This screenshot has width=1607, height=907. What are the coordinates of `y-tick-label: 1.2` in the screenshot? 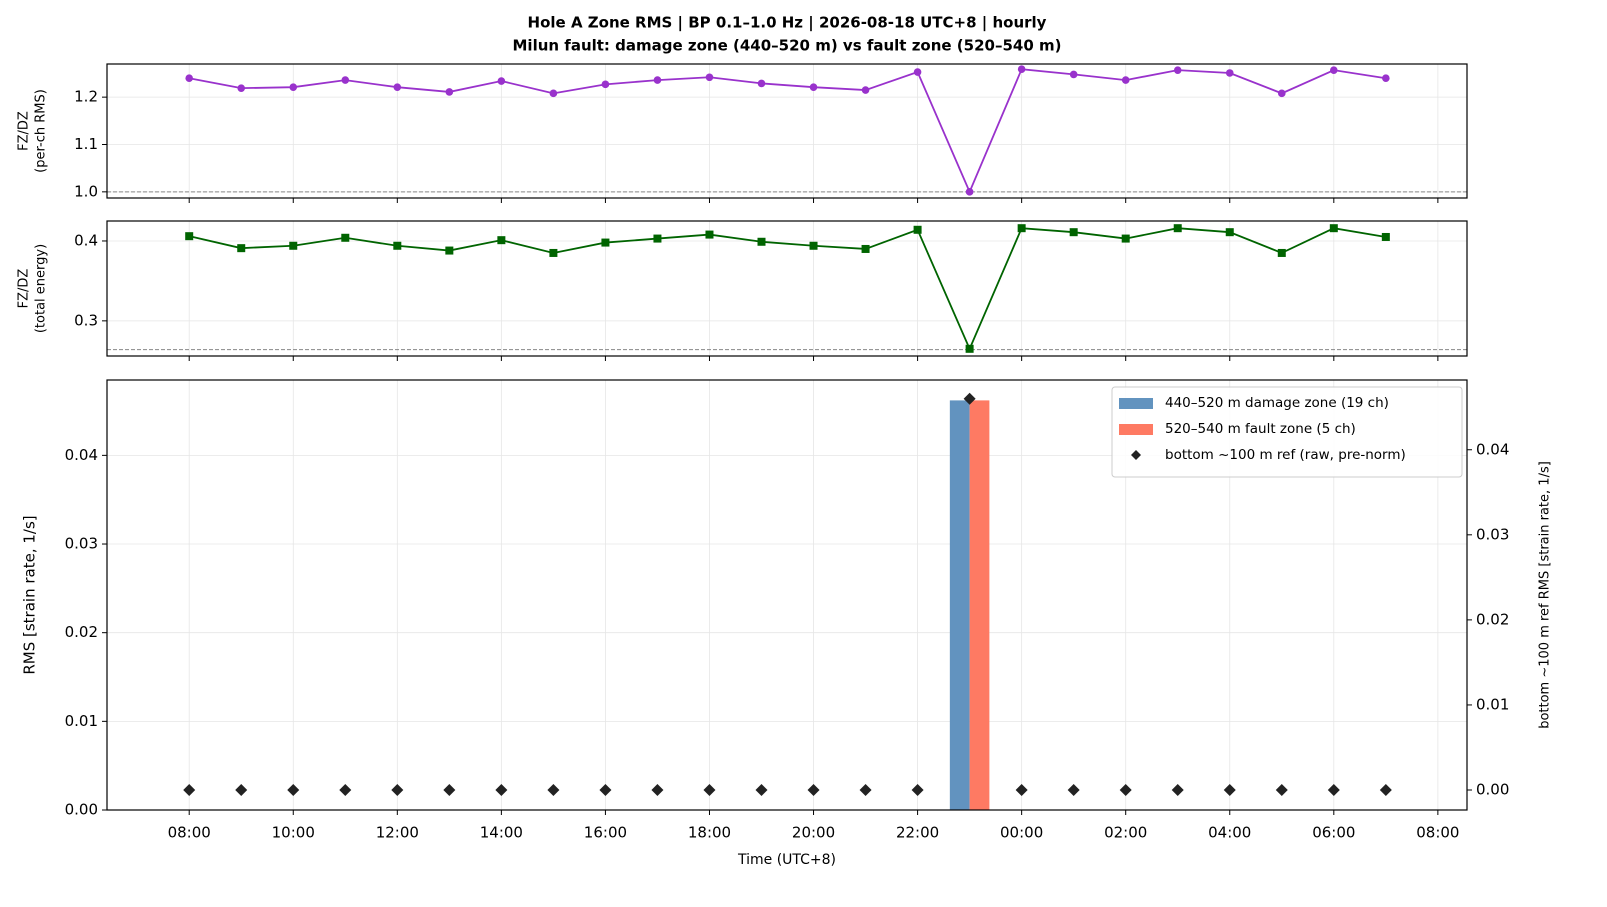 It's located at (86, 97).